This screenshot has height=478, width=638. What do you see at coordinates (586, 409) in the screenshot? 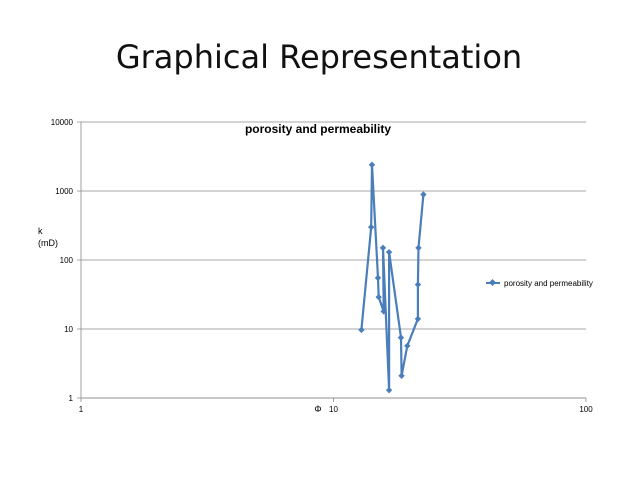
I see `x-tick-label: 100` at bounding box center [586, 409].